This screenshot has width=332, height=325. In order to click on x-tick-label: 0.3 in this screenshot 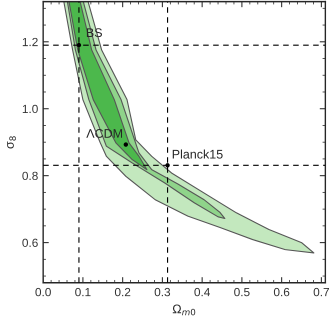, I will do `click(162, 292)`.